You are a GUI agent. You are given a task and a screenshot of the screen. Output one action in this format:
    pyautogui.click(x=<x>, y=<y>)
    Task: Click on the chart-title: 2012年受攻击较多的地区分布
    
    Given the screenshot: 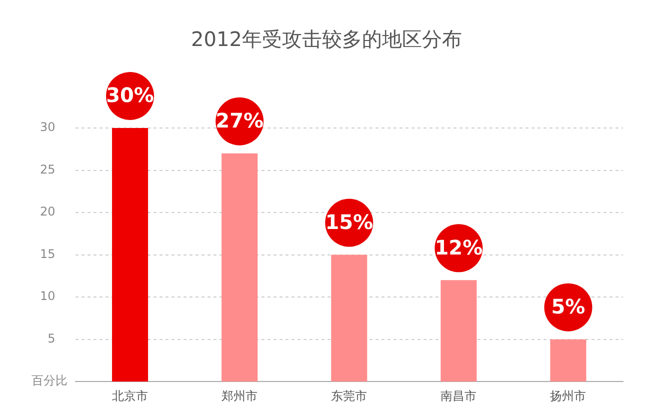 What is the action you would take?
    pyautogui.click(x=326, y=39)
    